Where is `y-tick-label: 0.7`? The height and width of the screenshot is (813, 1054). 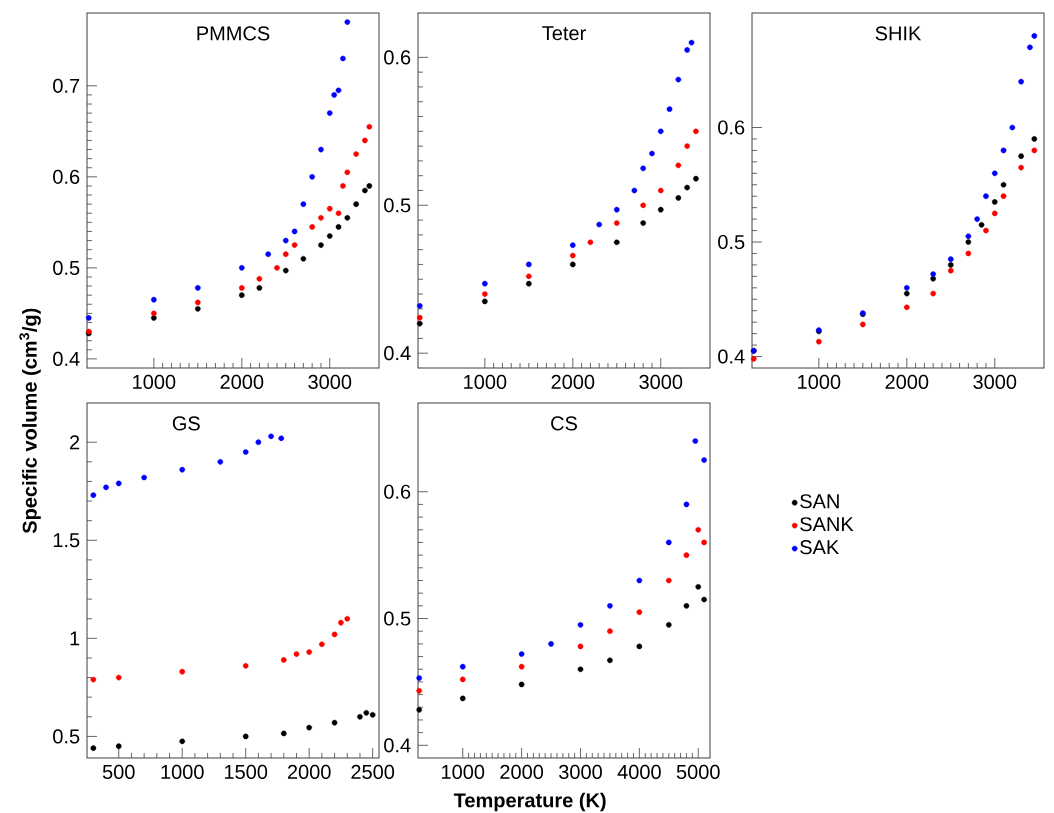 y-tick-label: 0.7 is located at coordinates (66, 85).